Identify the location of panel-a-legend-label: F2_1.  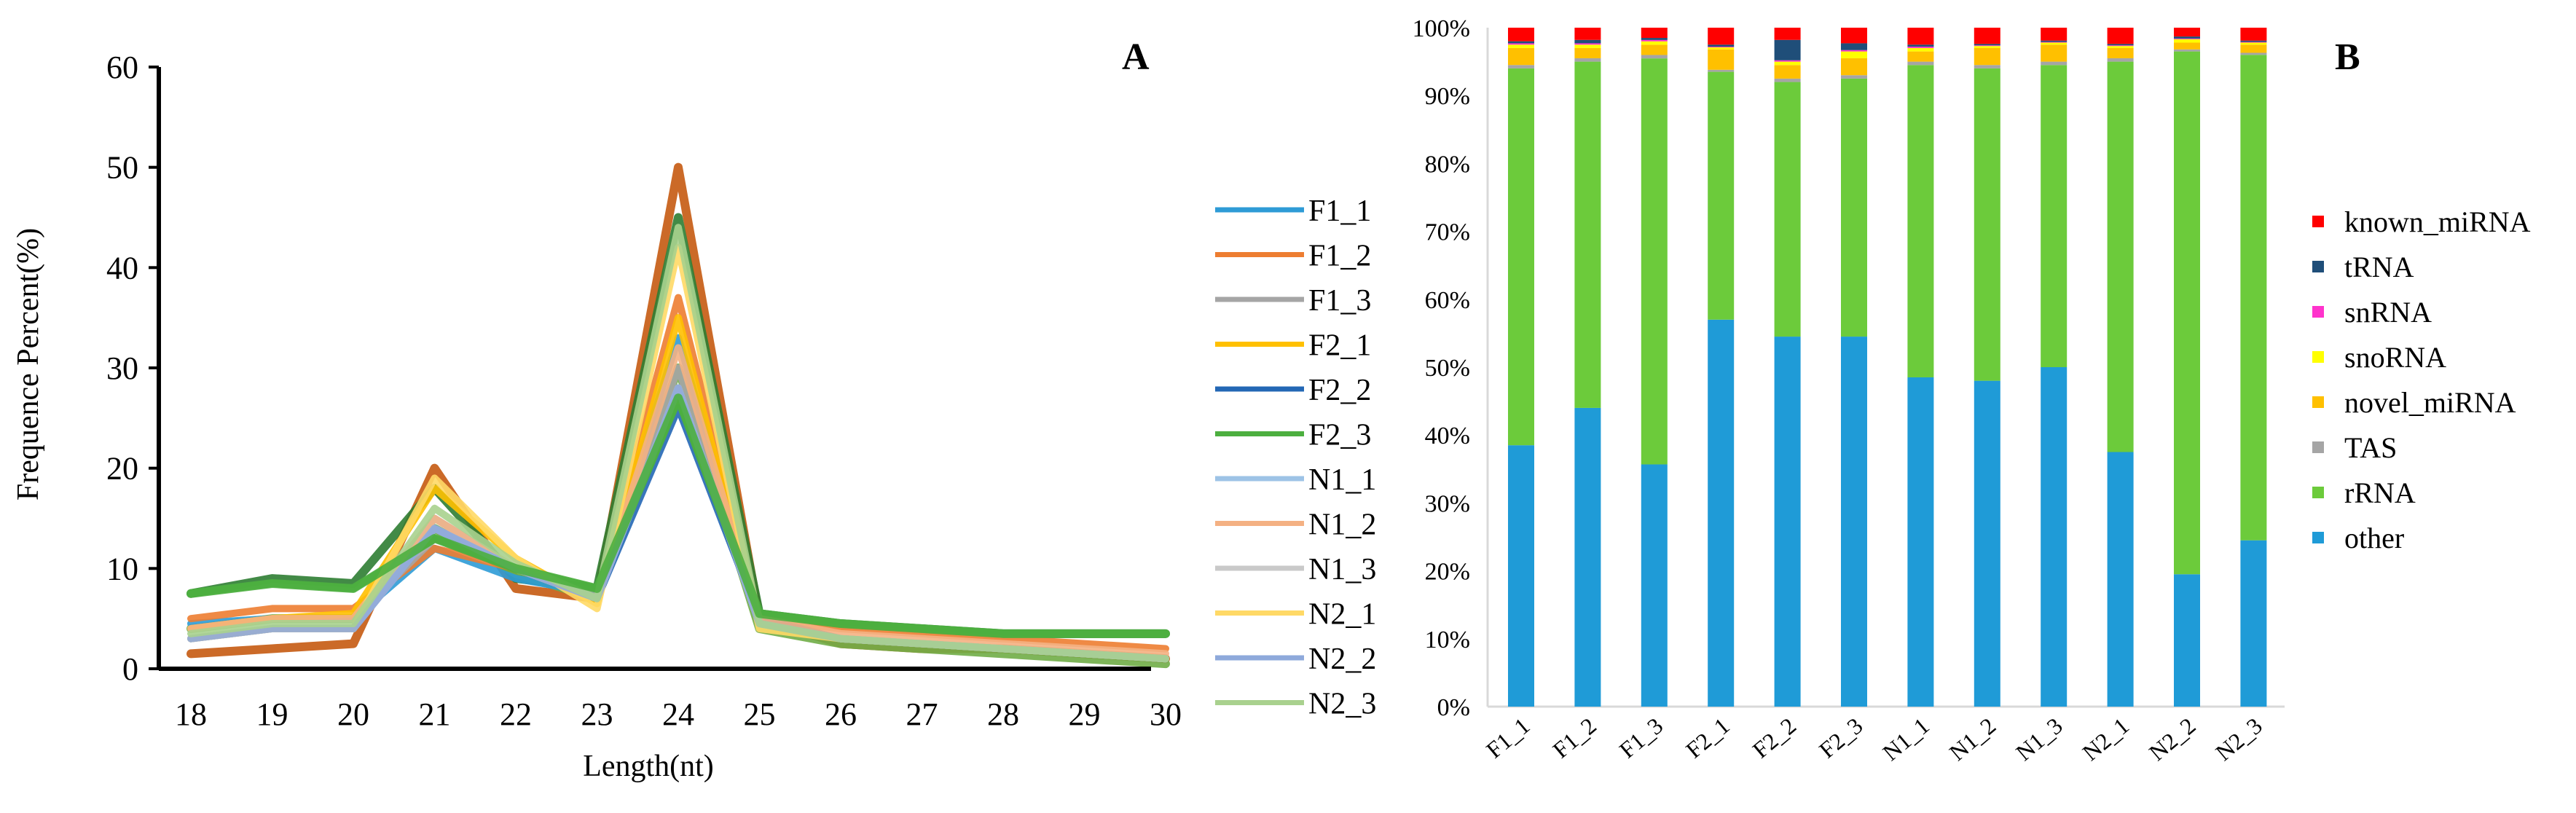
(1339, 346).